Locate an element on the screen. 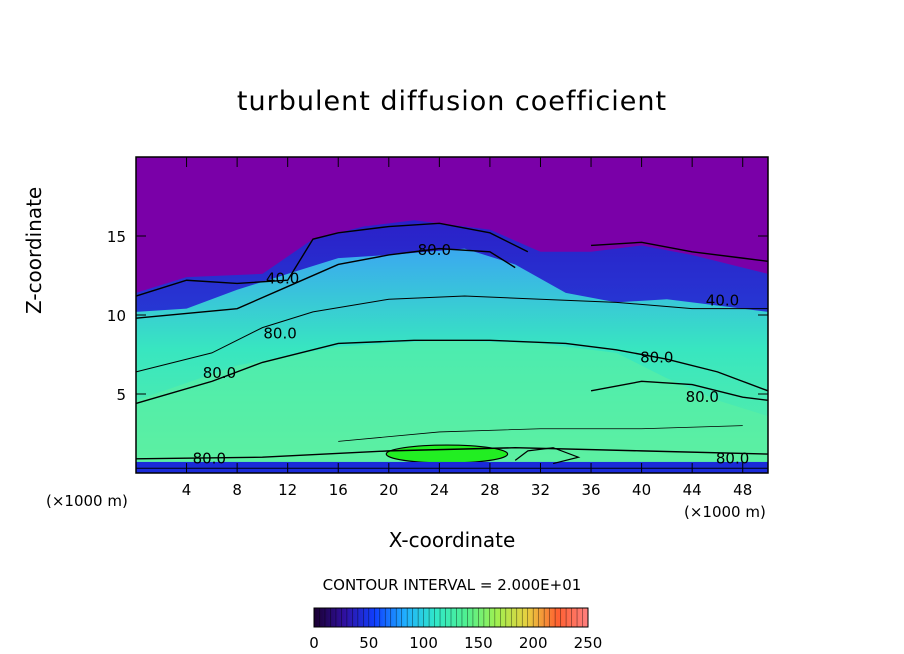 The height and width of the screenshot is (654, 904). contour-80-lower is located at coordinates (452, 372).